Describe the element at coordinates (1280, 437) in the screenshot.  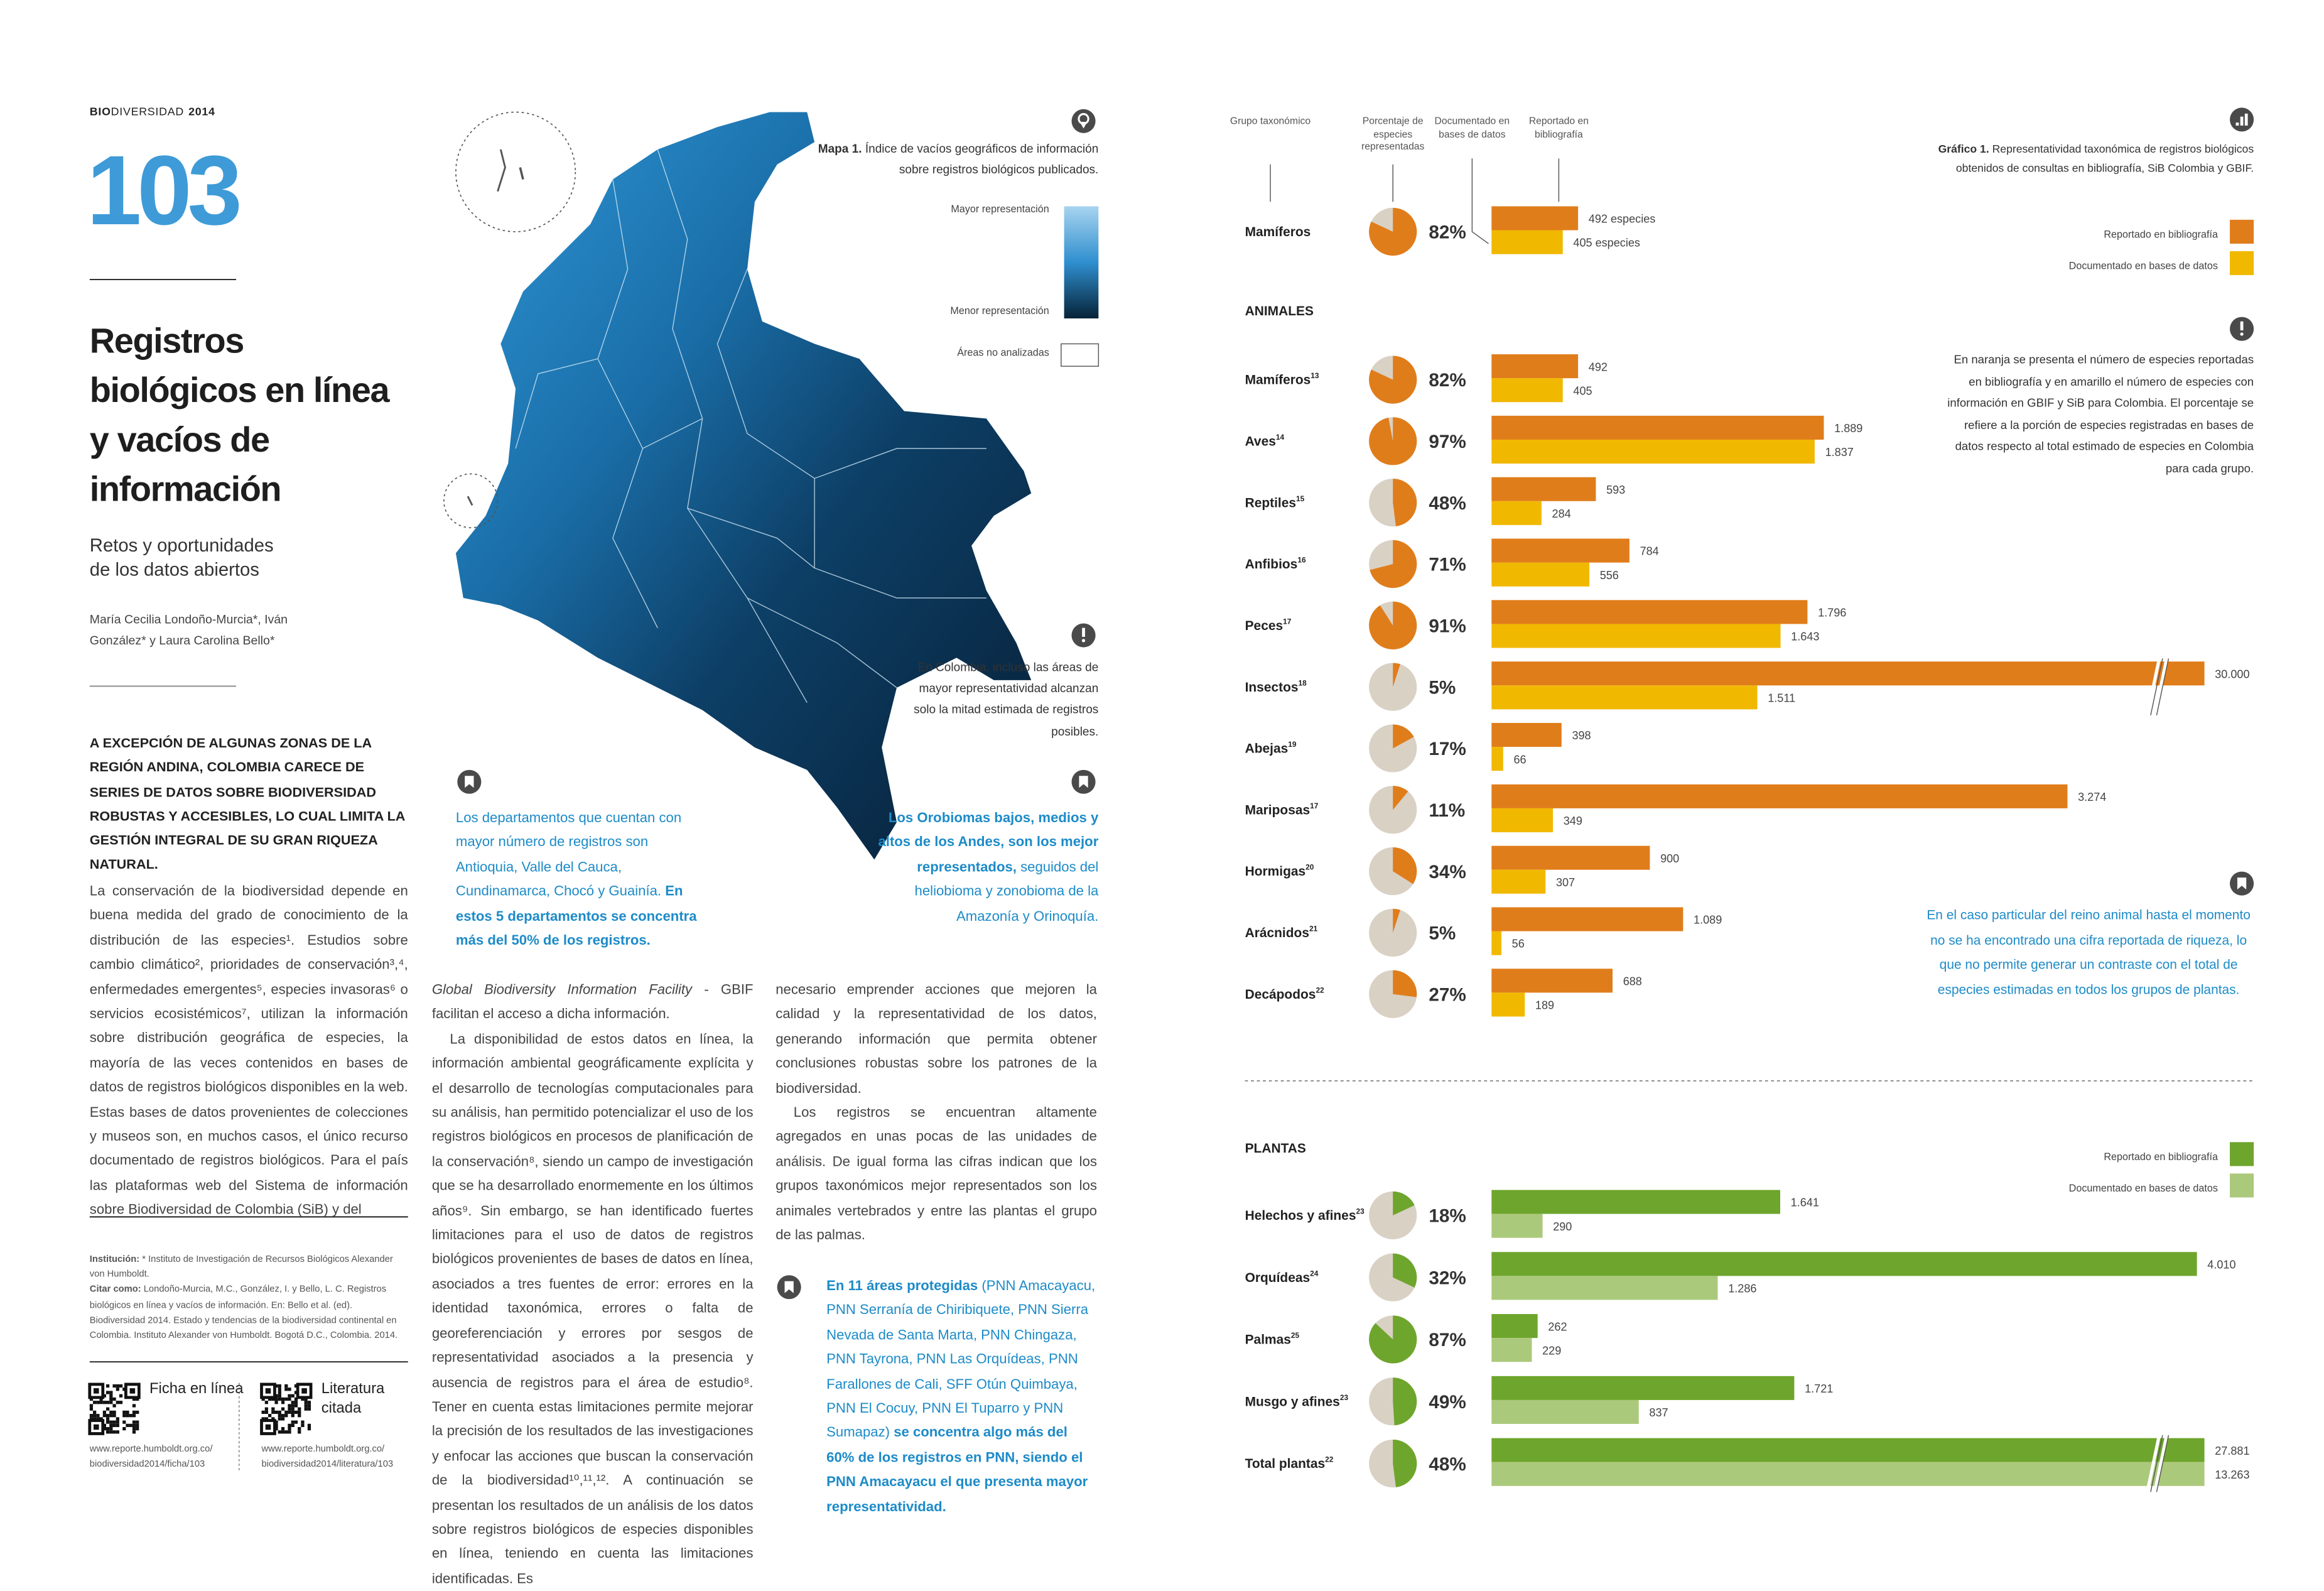
I see `reference: 14` at that location.